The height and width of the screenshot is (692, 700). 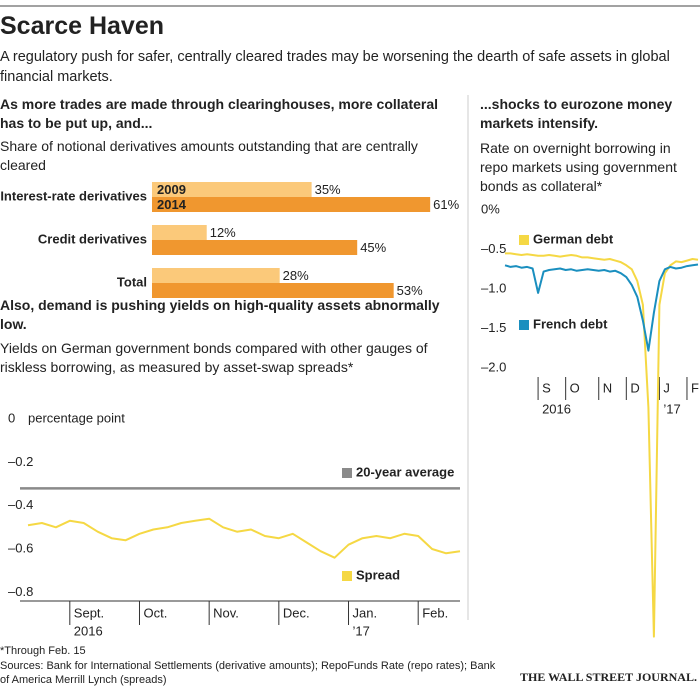 I want to click on y-tick-label: –0.2, so click(x=20, y=461).